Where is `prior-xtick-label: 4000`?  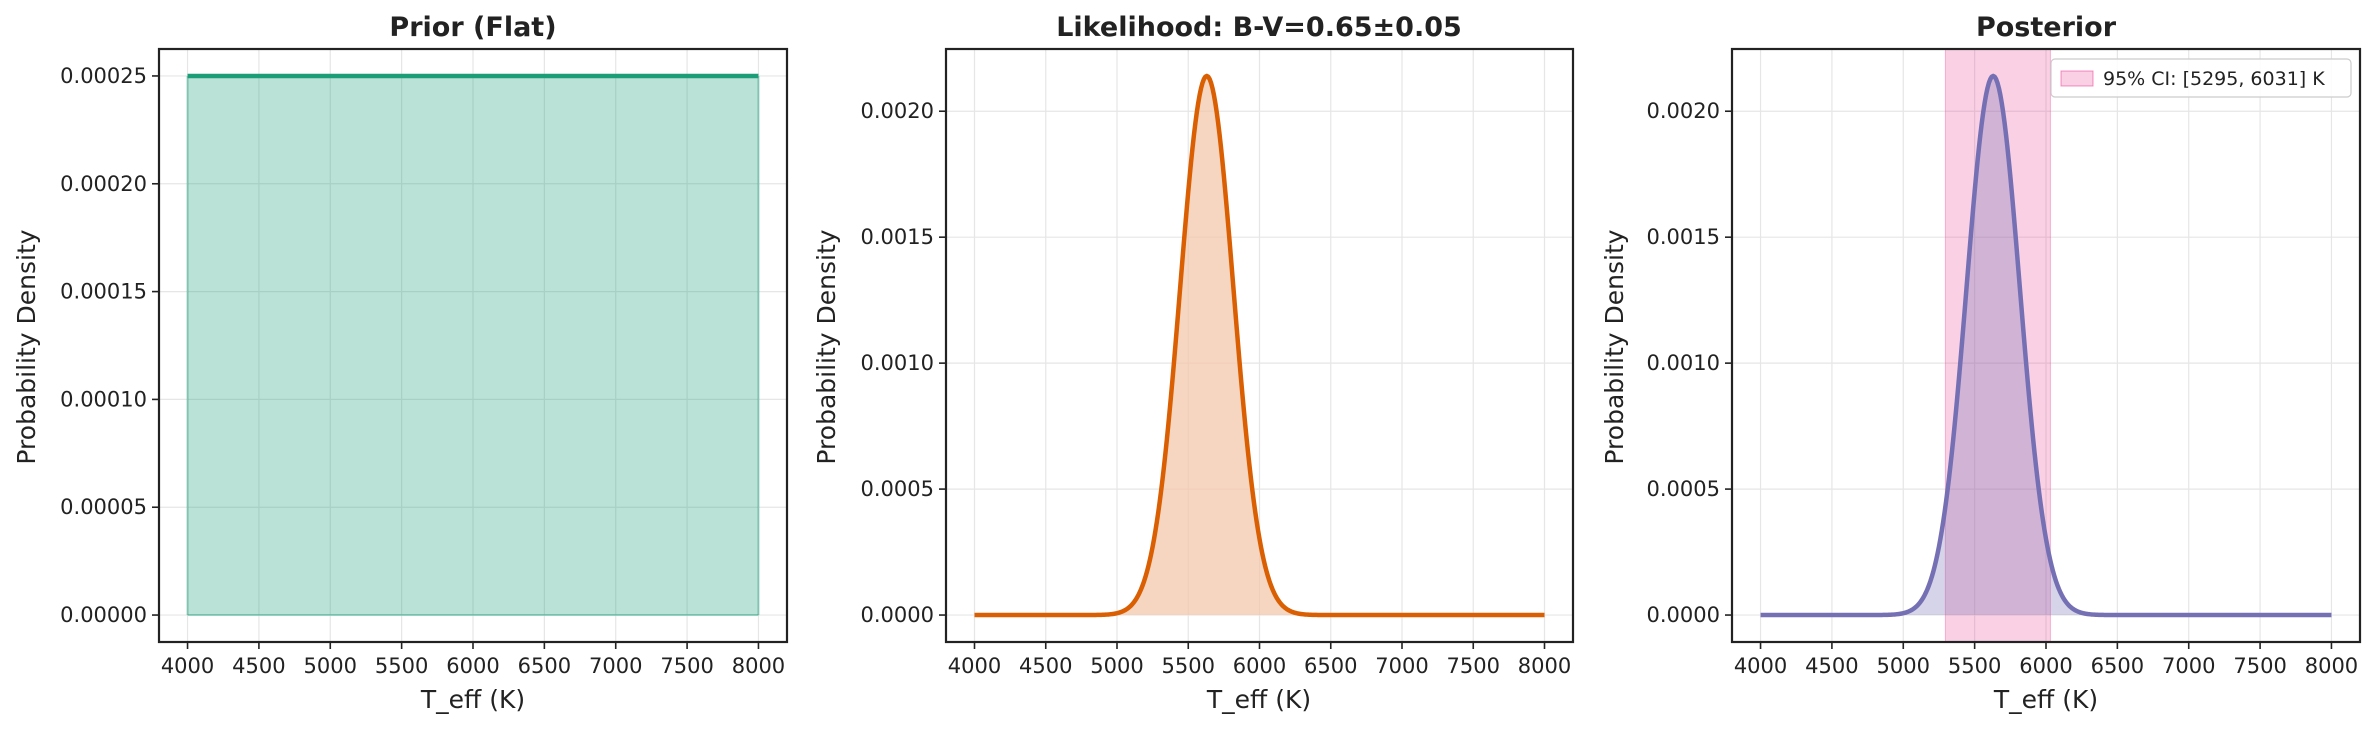 prior-xtick-label: 4000 is located at coordinates (187, 666).